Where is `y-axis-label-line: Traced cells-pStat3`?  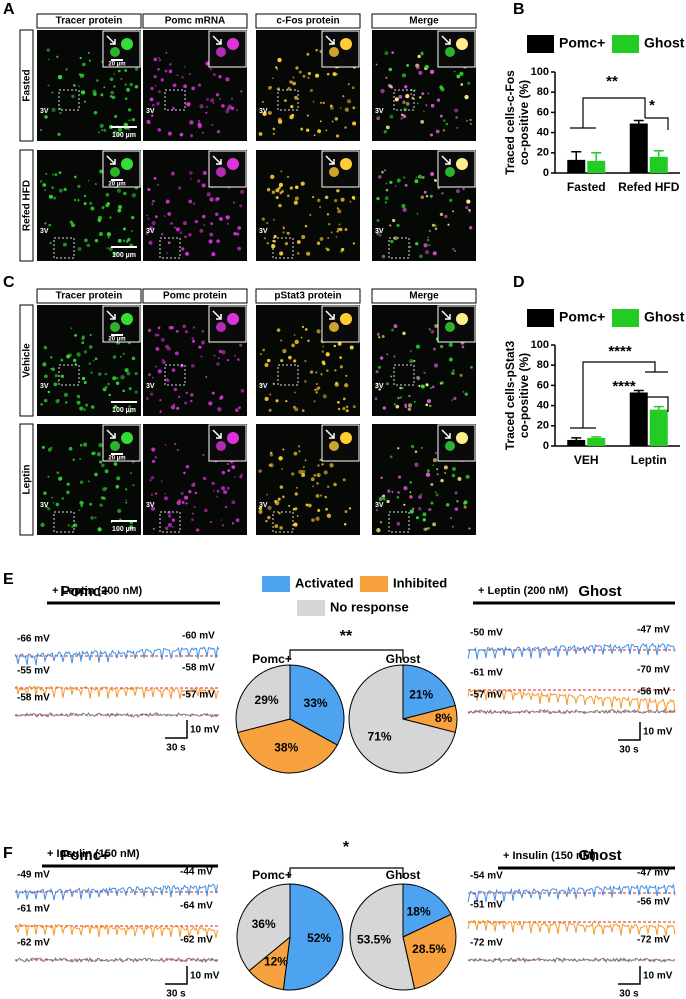 y-axis-label-line: Traced cells-pStat3 is located at coordinates (510, 395).